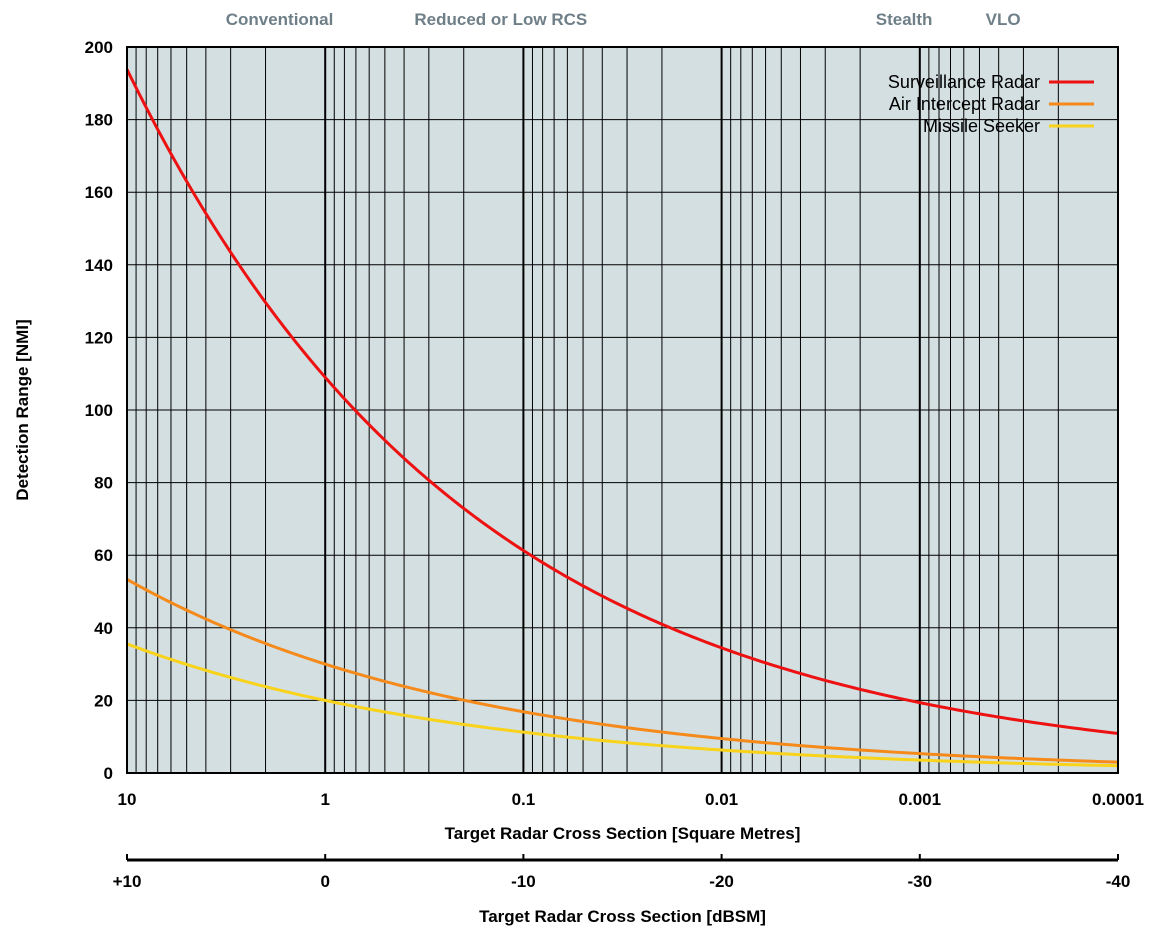 The height and width of the screenshot is (928, 1155). Describe the element at coordinates (280, 19) in the screenshot. I see `band-label: Conventional` at that location.